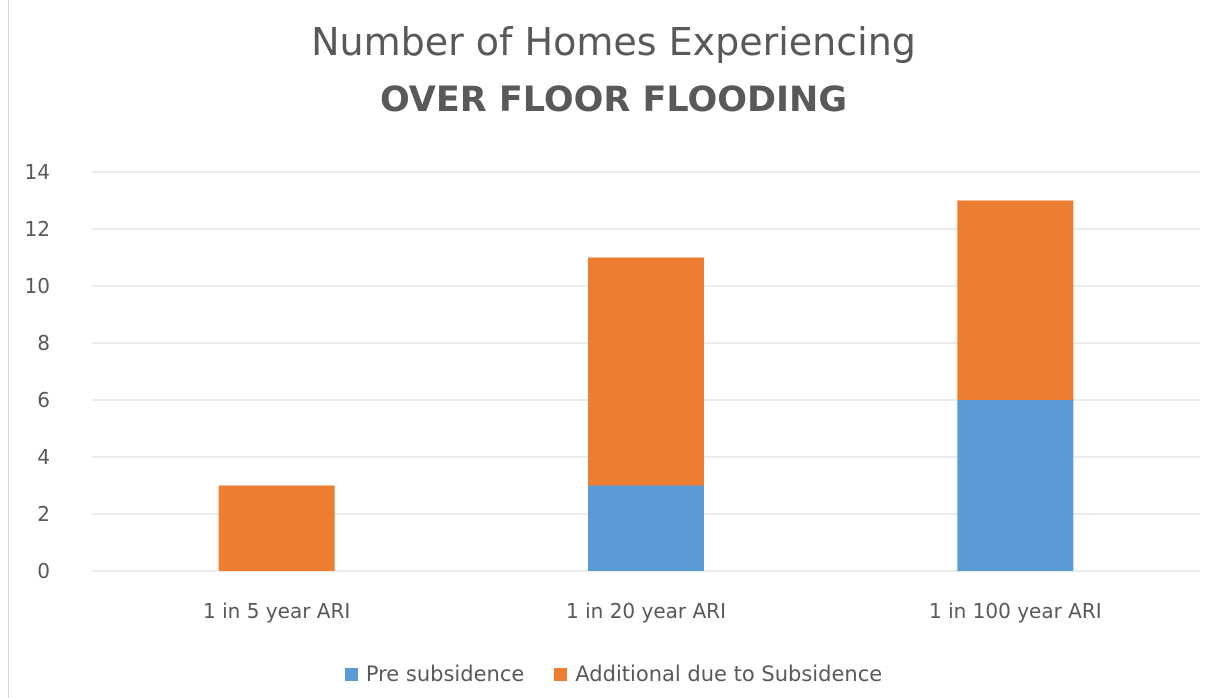  Describe the element at coordinates (351, 674) in the screenshot. I see `legend-swatch-pre-subsidence` at that location.